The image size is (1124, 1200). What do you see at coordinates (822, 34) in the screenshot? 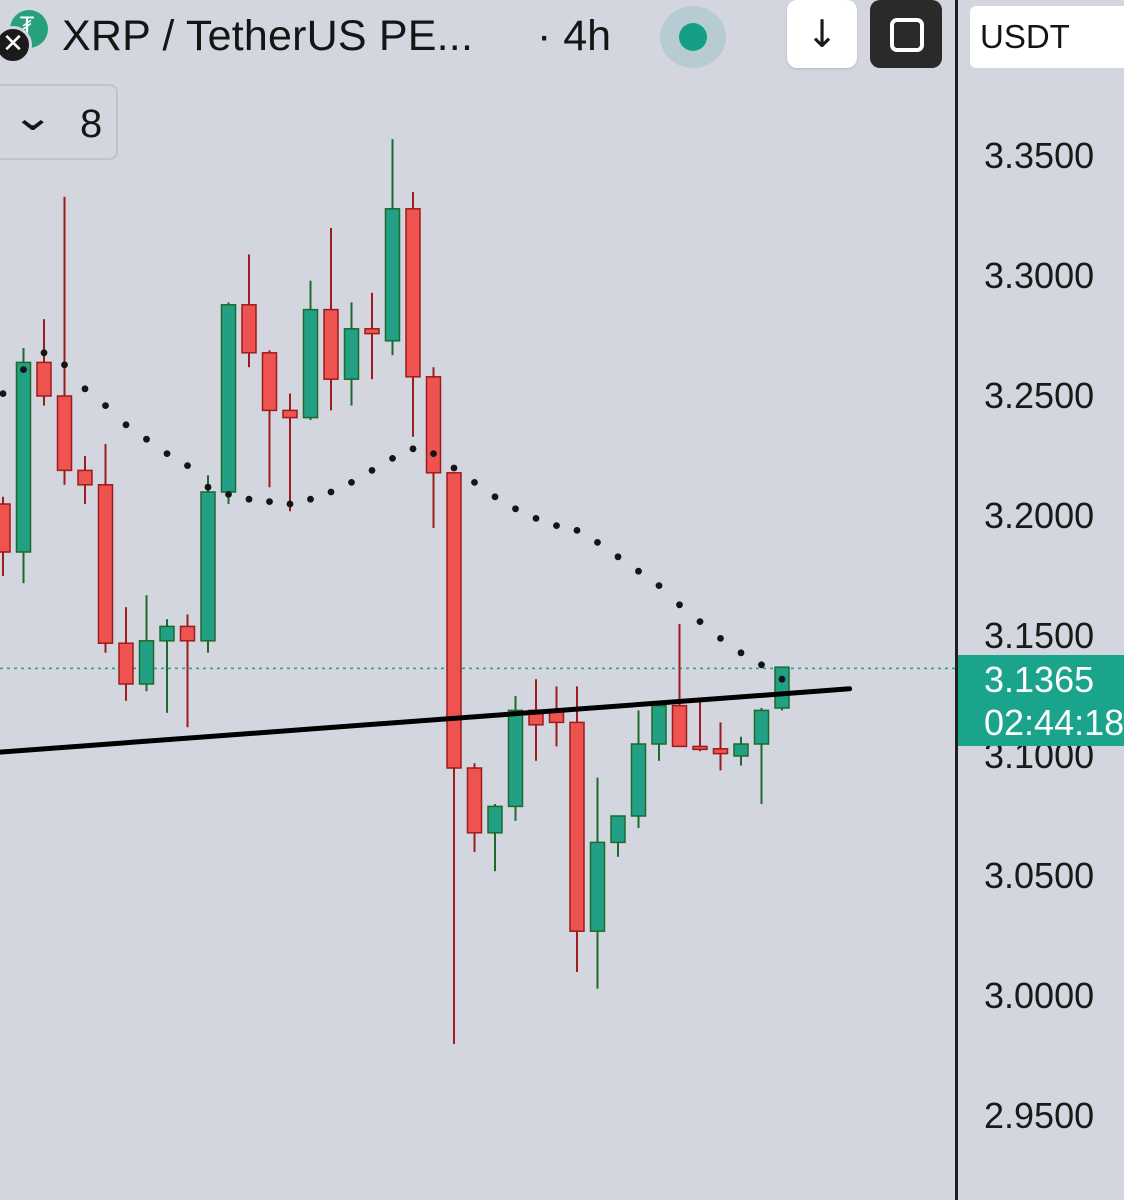
I see `download-button: ↓` at bounding box center [822, 34].